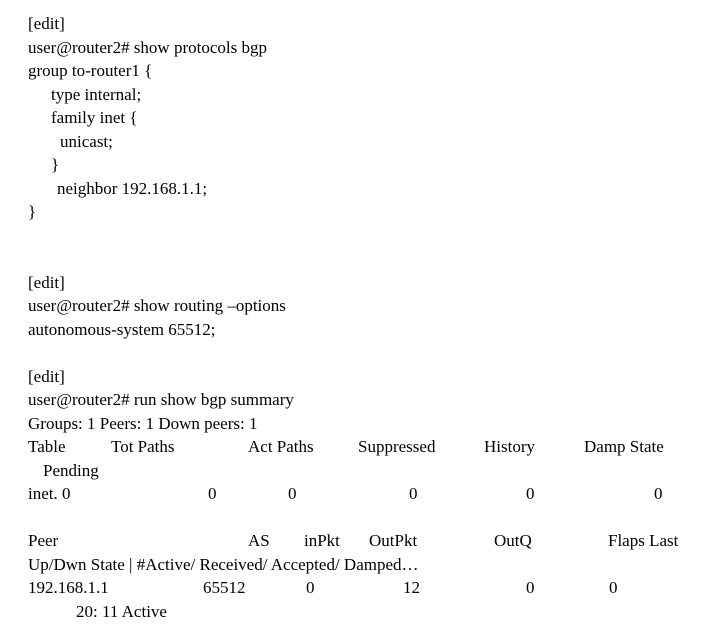 This screenshot has width=713, height=638. Describe the element at coordinates (292, 493) in the screenshot. I see `table-cell-act-paths: 0` at that location.